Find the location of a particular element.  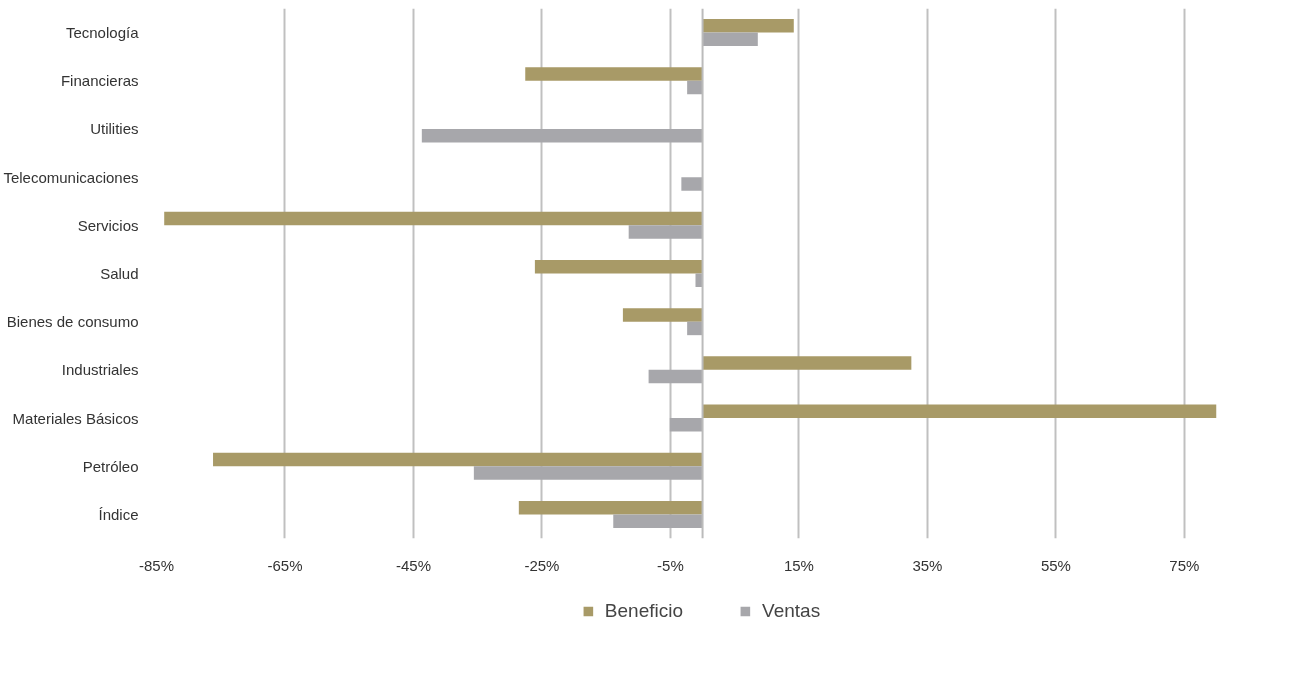

x-tick-label: -65% is located at coordinates (285, 565).